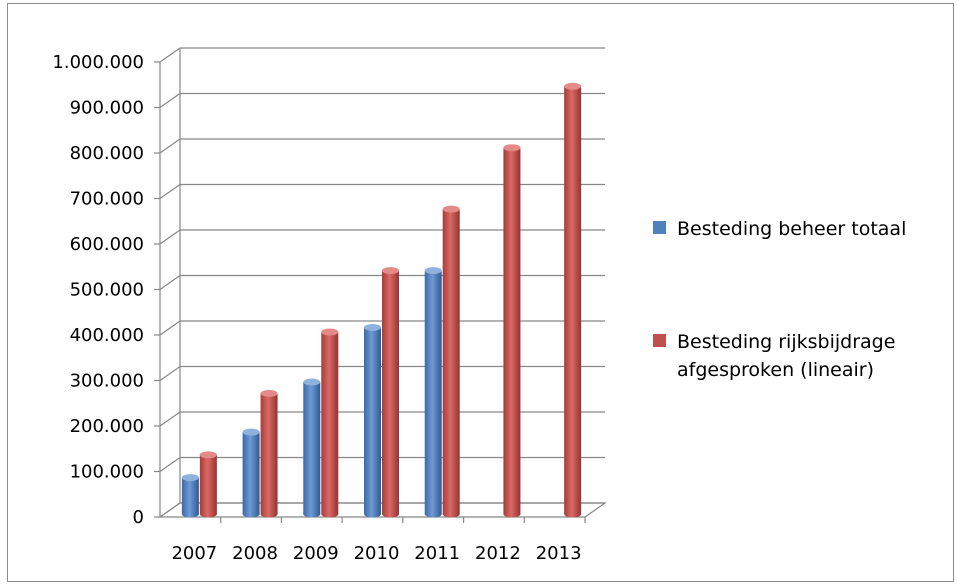  What do you see at coordinates (107, 335) in the screenshot?
I see `y-tick-label: 400.000` at bounding box center [107, 335].